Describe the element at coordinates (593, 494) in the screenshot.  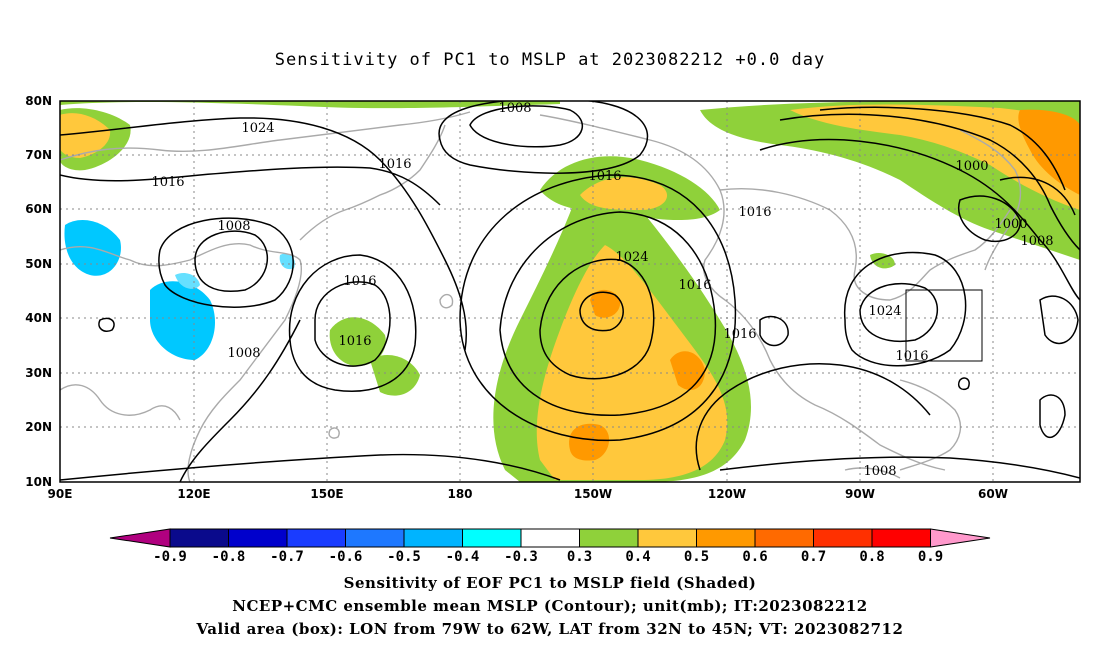
I see `lon-tick-label: 150W` at that location.